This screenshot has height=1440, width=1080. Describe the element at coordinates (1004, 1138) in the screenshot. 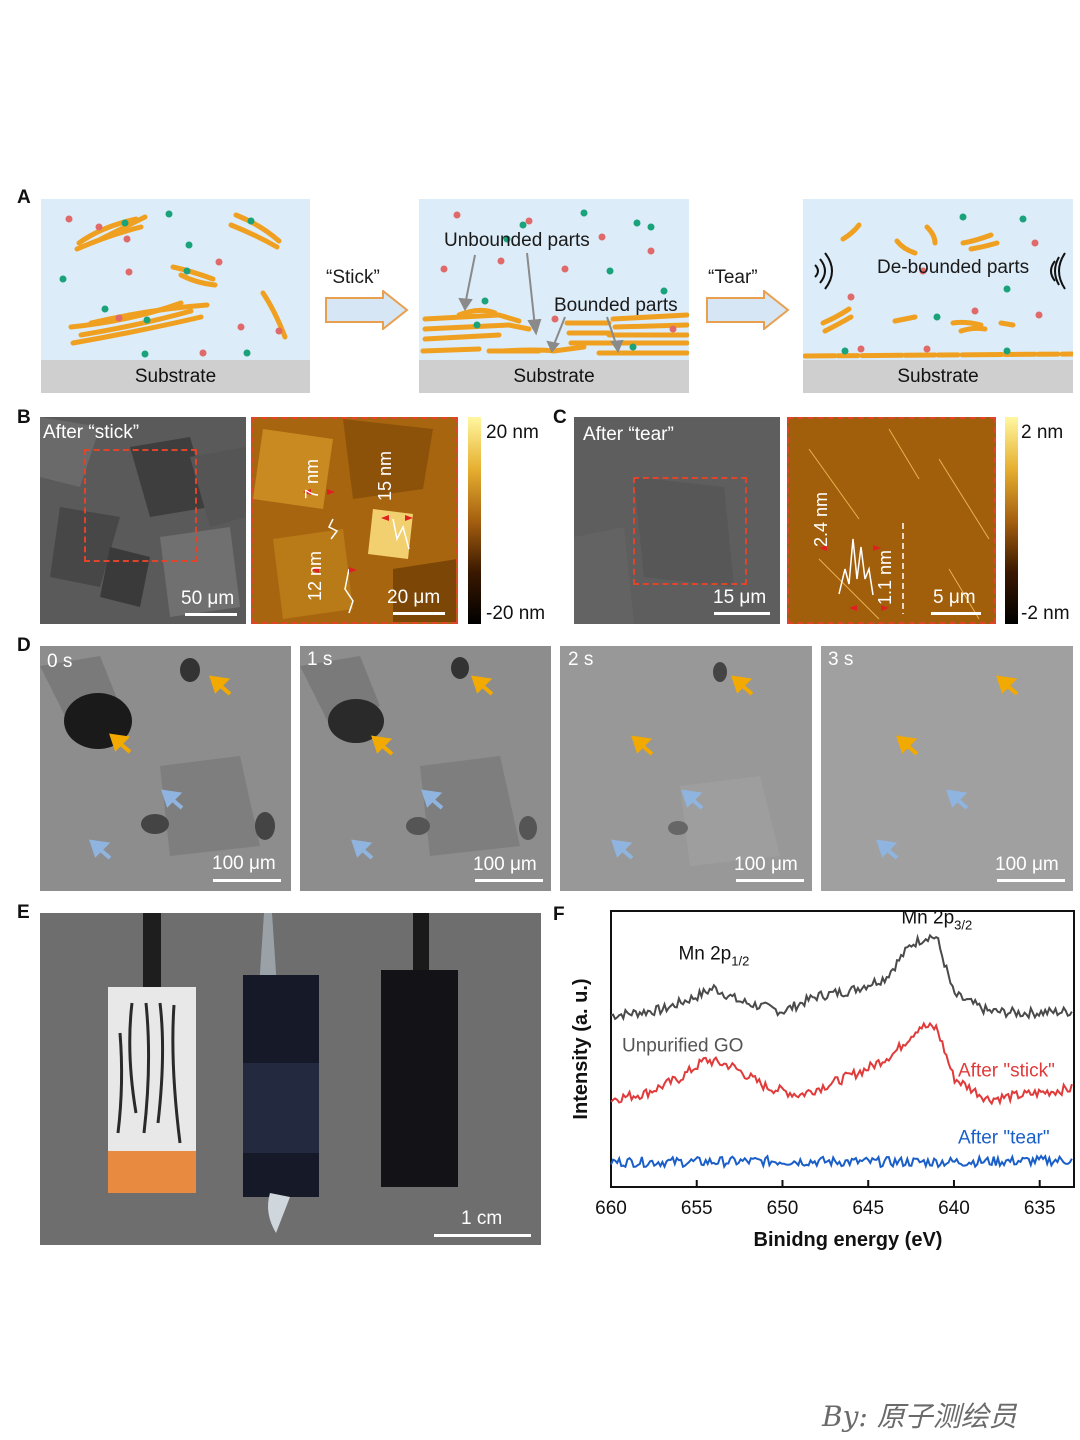

I see `series-label: After "tear"` at that location.